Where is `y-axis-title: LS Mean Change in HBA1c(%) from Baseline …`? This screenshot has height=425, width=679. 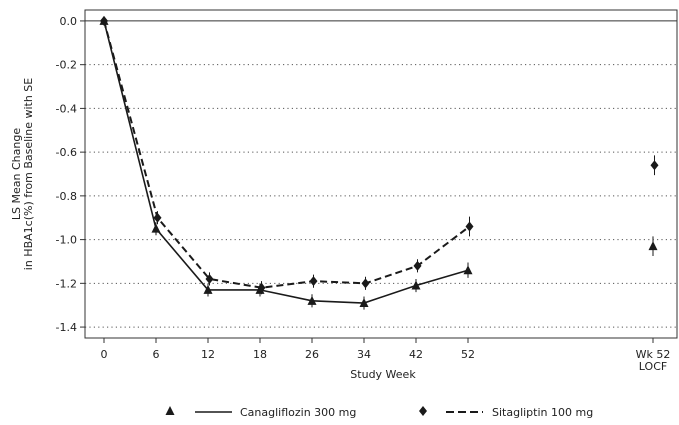
y-axis-title: LS Mean Change in HBA1c(%) from Baseline … is located at coordinates (22, 174).